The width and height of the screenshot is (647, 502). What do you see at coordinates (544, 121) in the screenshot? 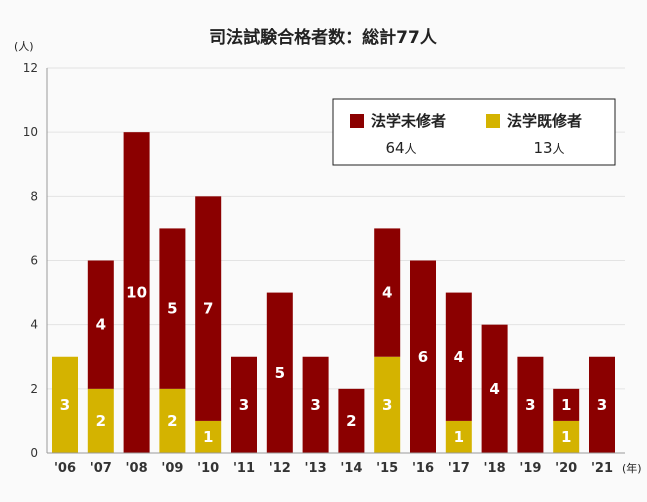
I see `legend-label-schooled: 法学既修者` at bounding box center [544, 121].